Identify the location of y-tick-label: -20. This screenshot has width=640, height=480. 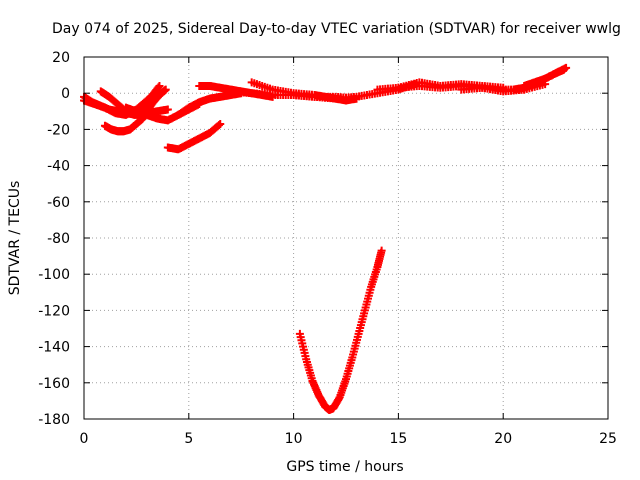
(58, 130).